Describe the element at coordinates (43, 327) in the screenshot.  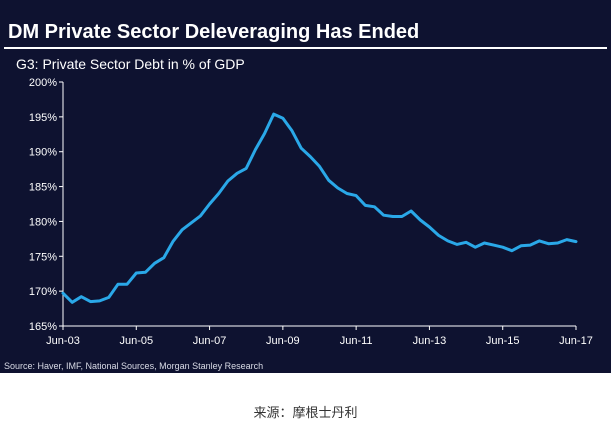
I see `y-tick-label: 165%` at that location.